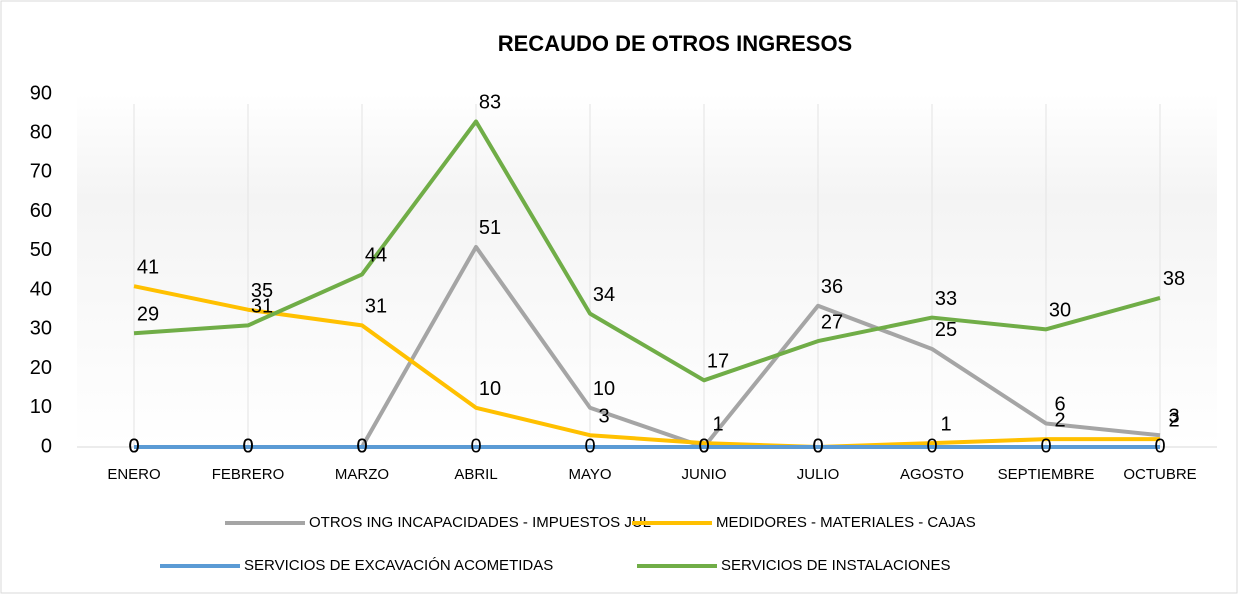 This screenshot has height=596, width=1240. What do you see at coordinates (704, 474) in the screenshot?
I see `x-tick-label: JUNIO` at bounding box center [704, 474].